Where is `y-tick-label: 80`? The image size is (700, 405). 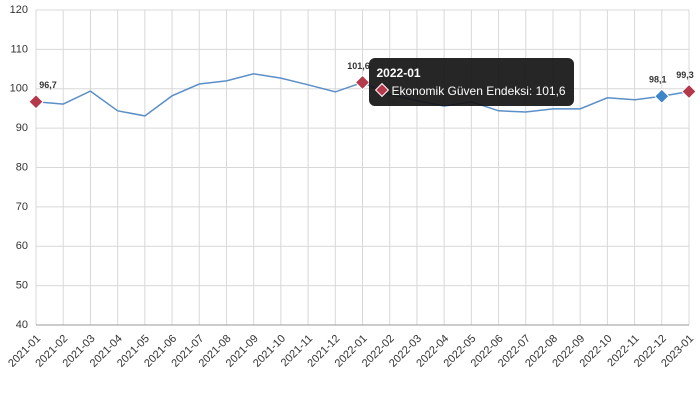 y-tick-label: 80 is located at coordinates (22, 167).